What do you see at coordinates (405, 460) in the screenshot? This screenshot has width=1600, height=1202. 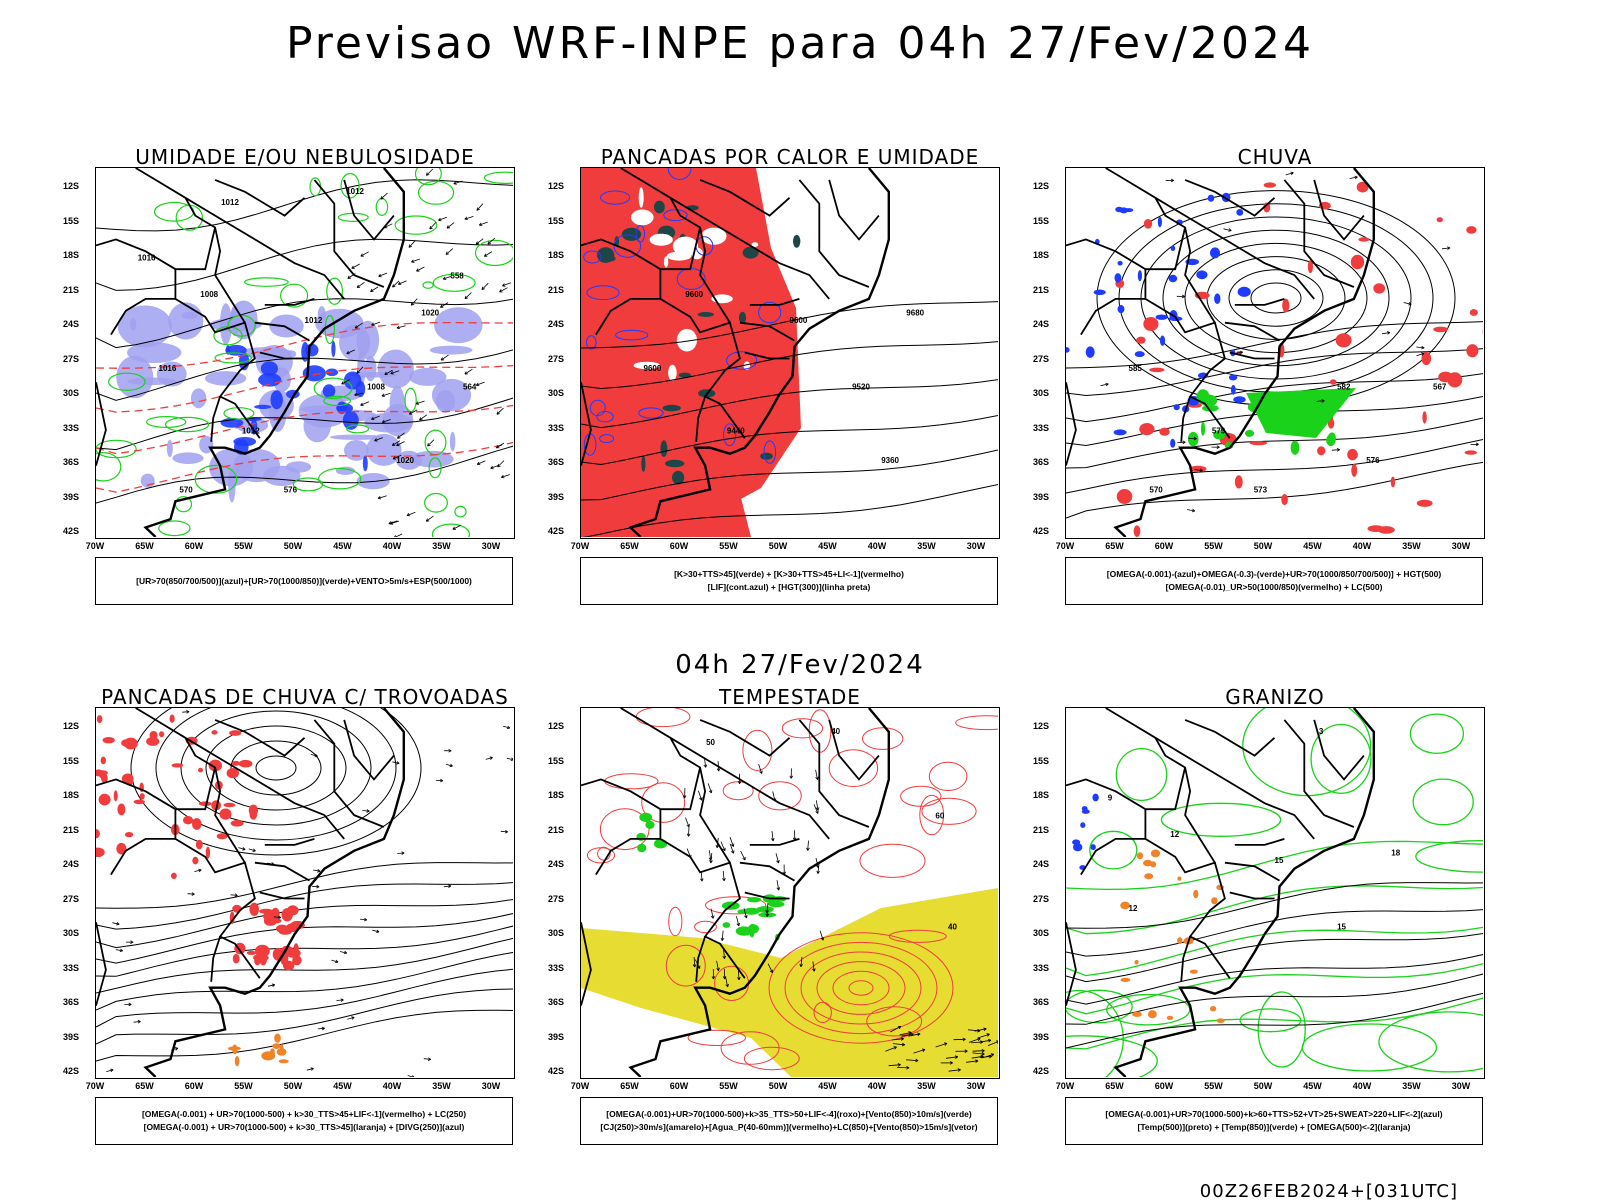 I see `contour-label: 1020` at bounding box center [405, 460].